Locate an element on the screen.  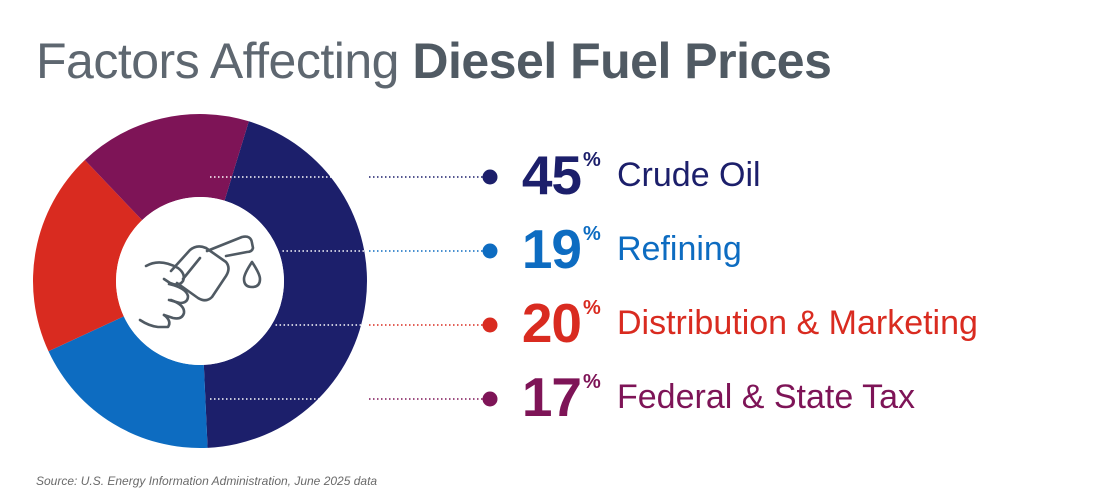
legend-label-crude-oil: Crude Oil is located at coordinates (689, 175).